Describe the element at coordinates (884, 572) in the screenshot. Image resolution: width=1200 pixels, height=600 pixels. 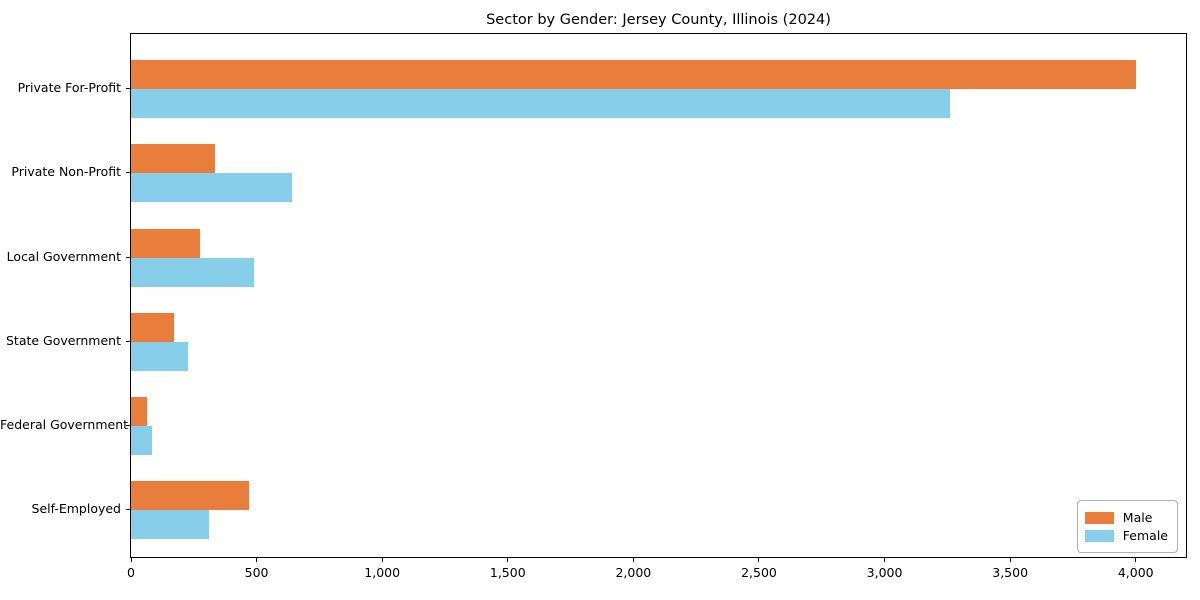
I see `x-tick-label: 3,000` at that location.